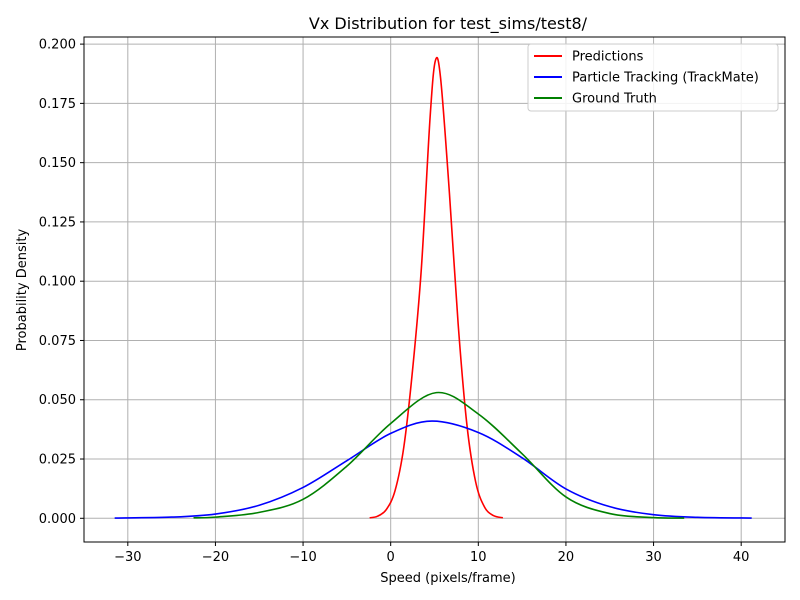 The image size is (800, 600). I want to click on series-line-predictions, so click(436, 287).